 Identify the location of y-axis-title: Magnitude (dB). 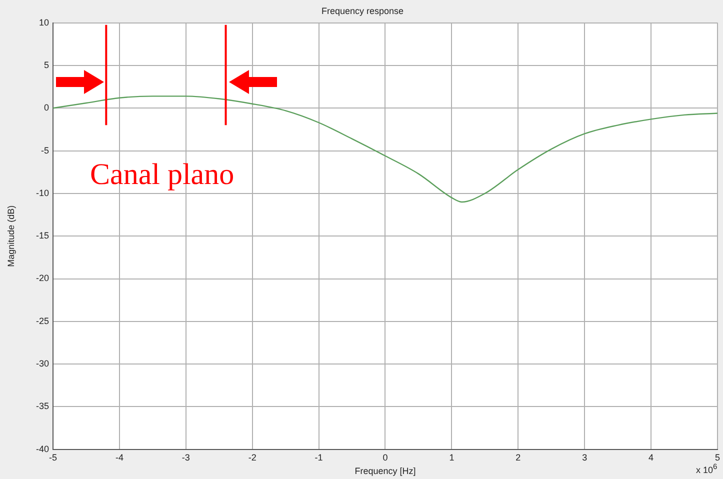
(11, 236).